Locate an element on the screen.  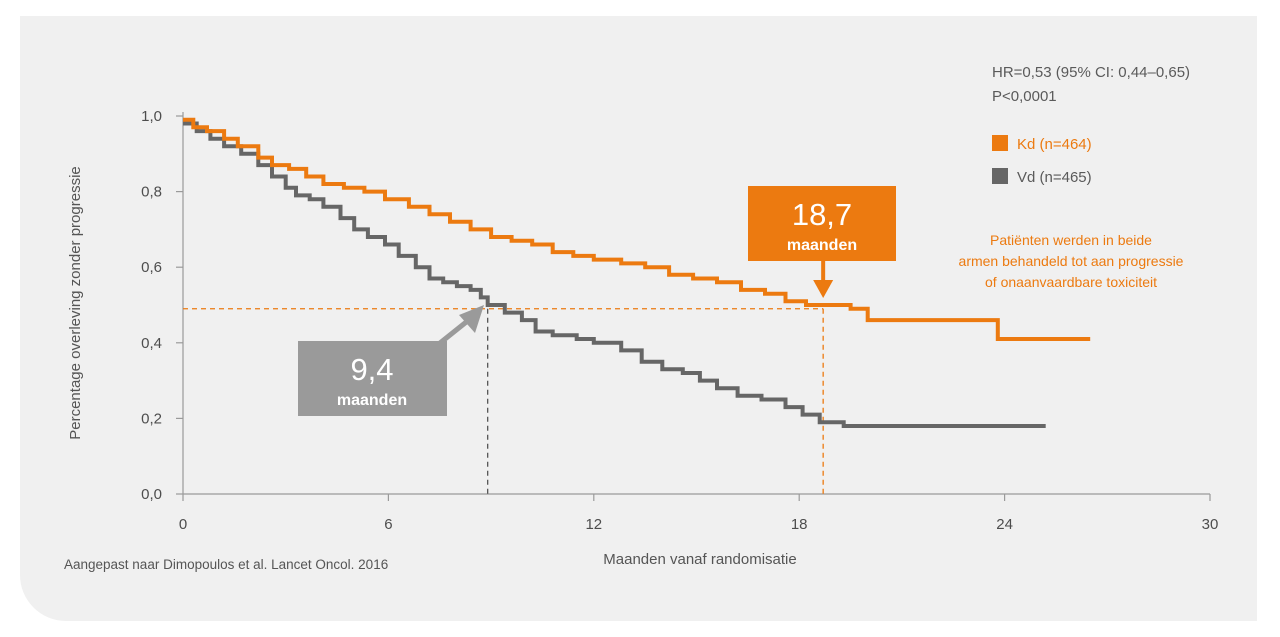
x-tick-label: 12 is located at coordinates (593, 524).